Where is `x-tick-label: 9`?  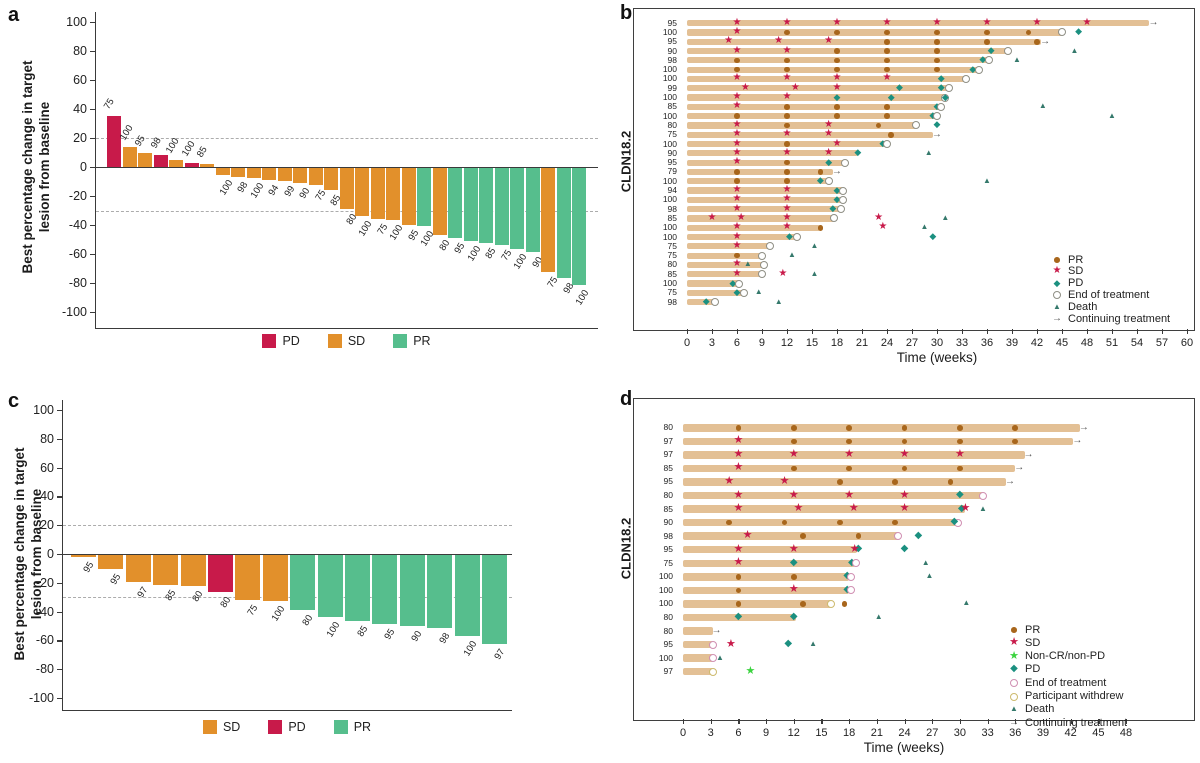 x-tick-label: 9 is located at coordinates (766, 733).